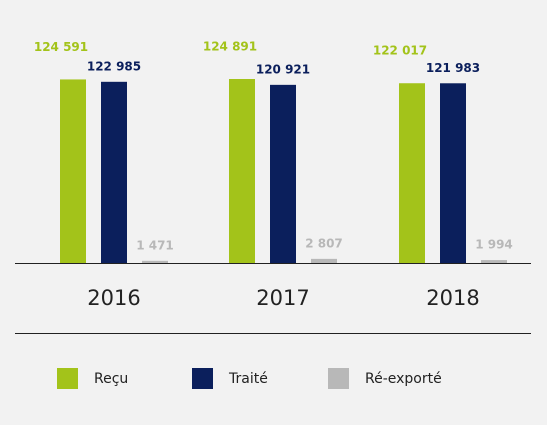  I want to click on x-tick-label: 2016, so click(113, 298).